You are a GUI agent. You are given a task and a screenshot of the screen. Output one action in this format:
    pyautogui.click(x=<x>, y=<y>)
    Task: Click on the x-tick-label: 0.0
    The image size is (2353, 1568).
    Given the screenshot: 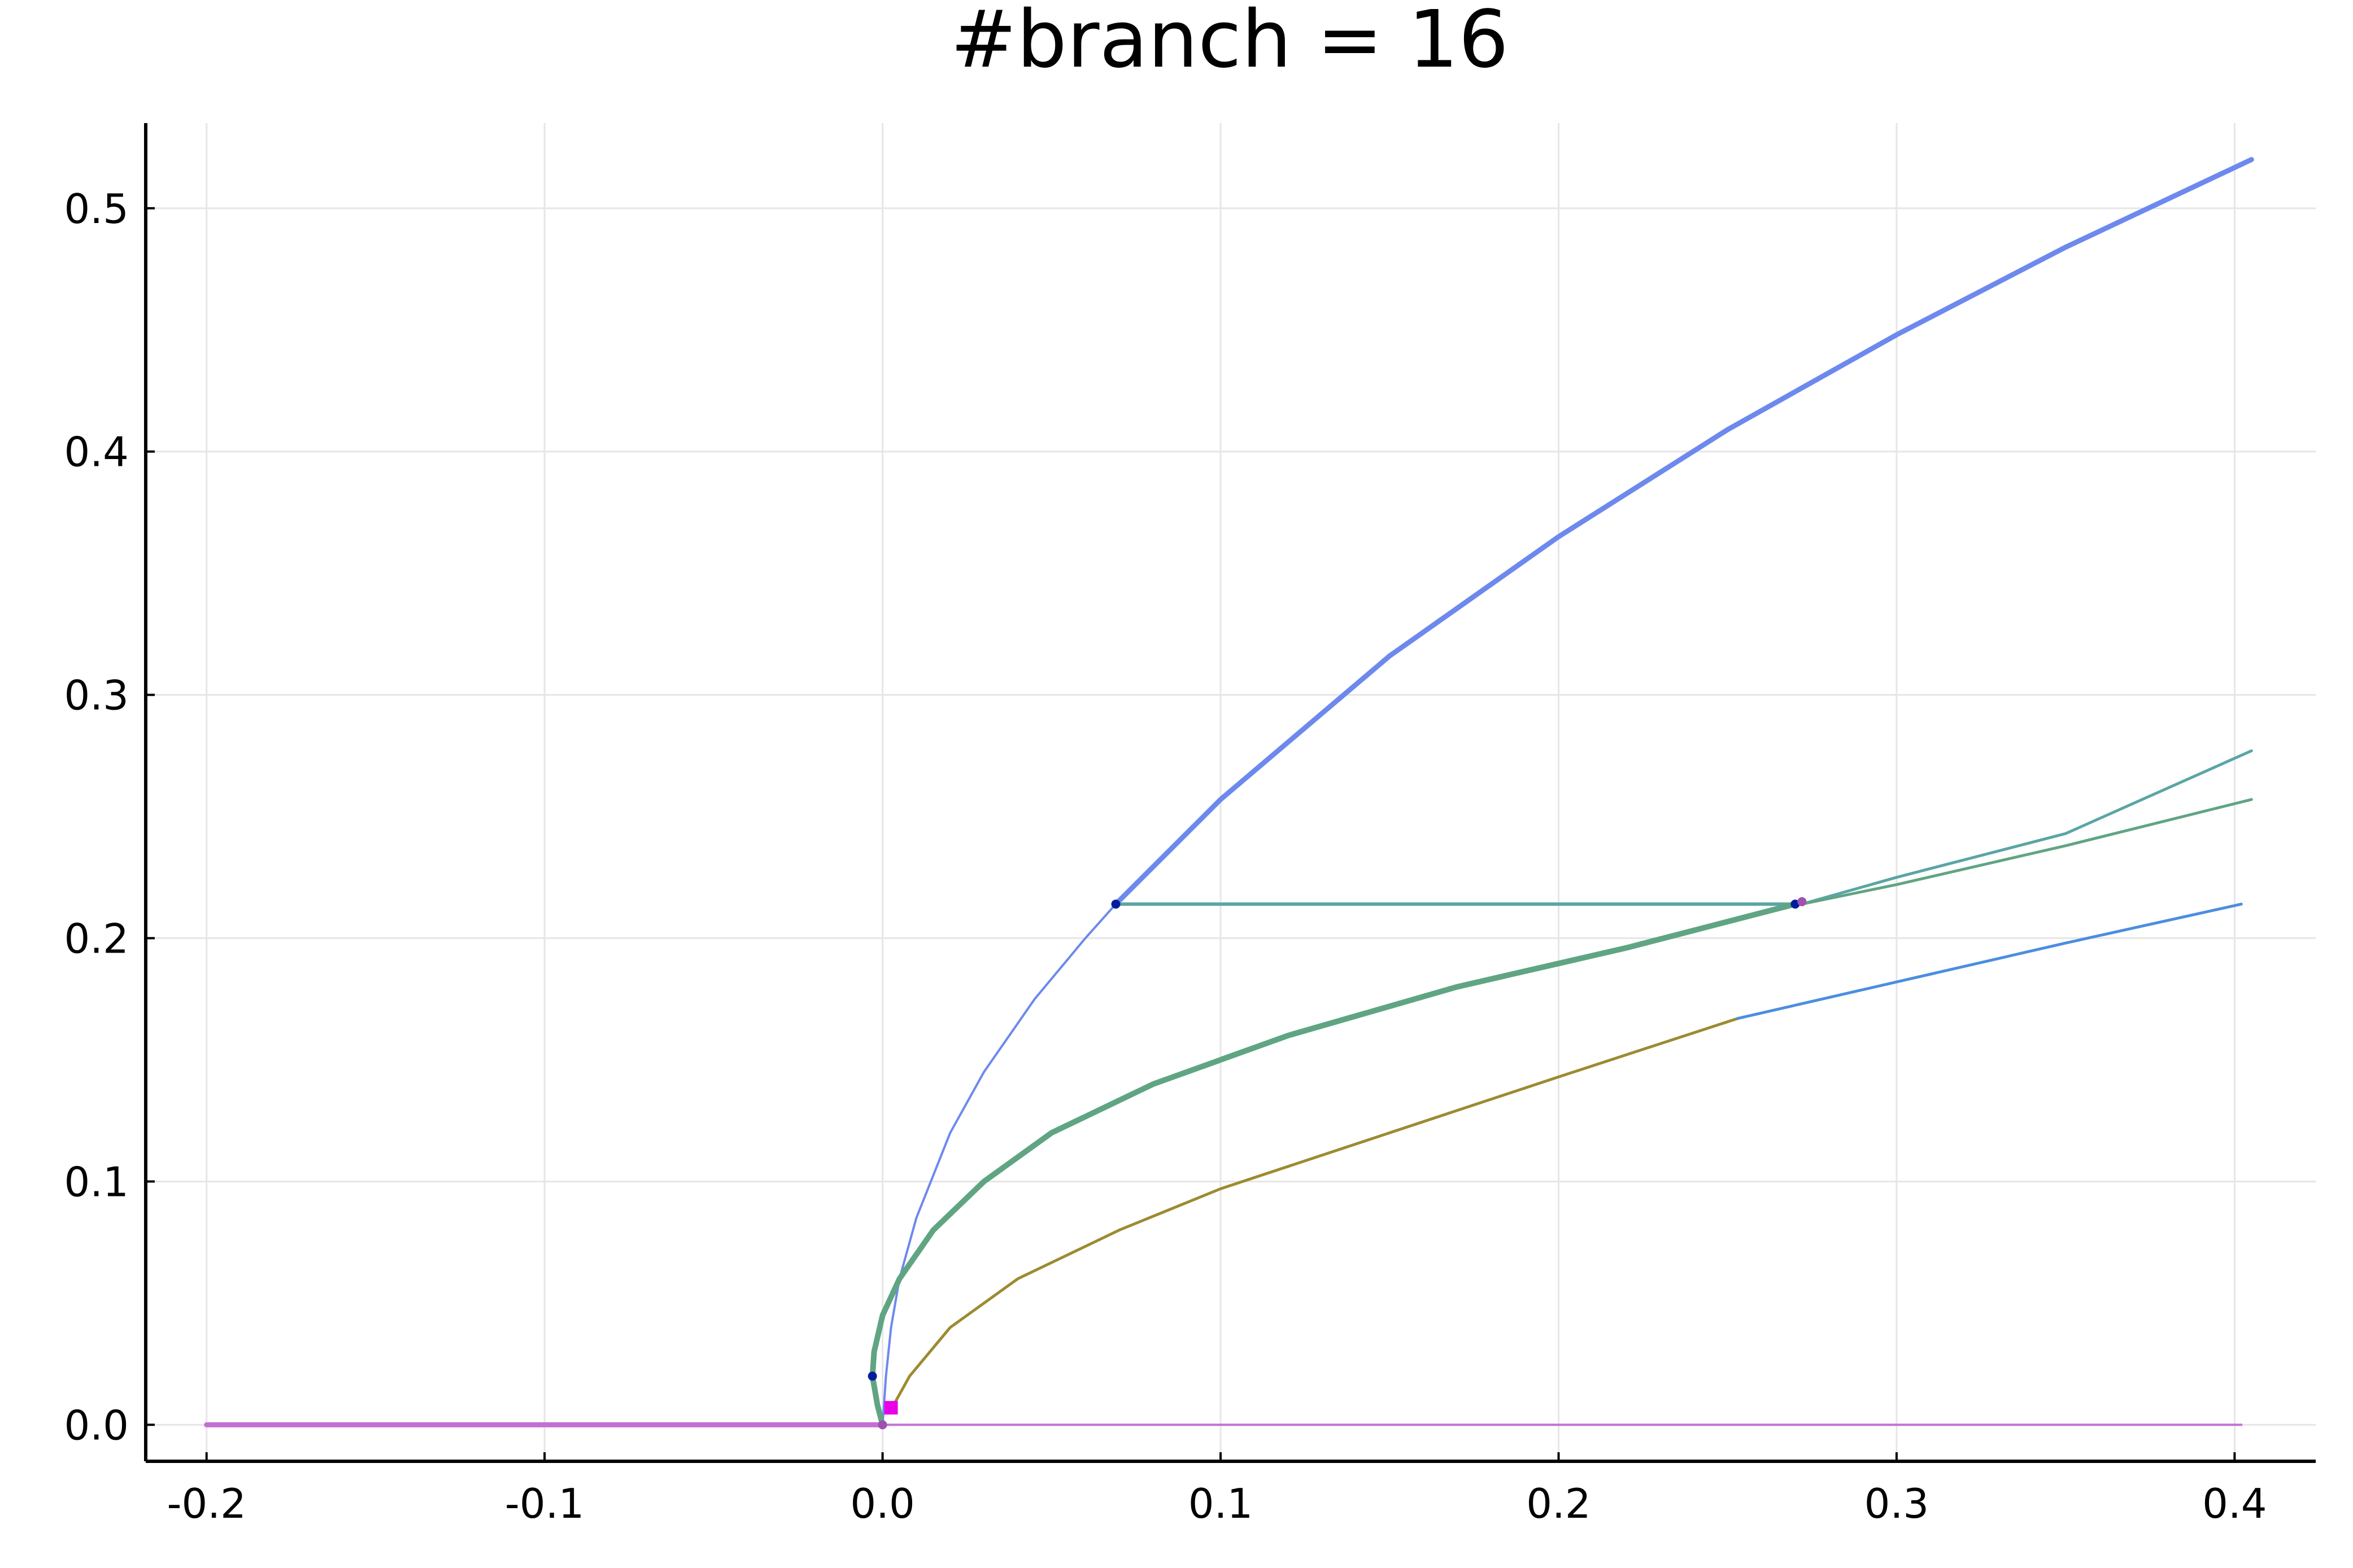 What is the action you would take?
    pyautogui.click(x=882, y=1504)
    